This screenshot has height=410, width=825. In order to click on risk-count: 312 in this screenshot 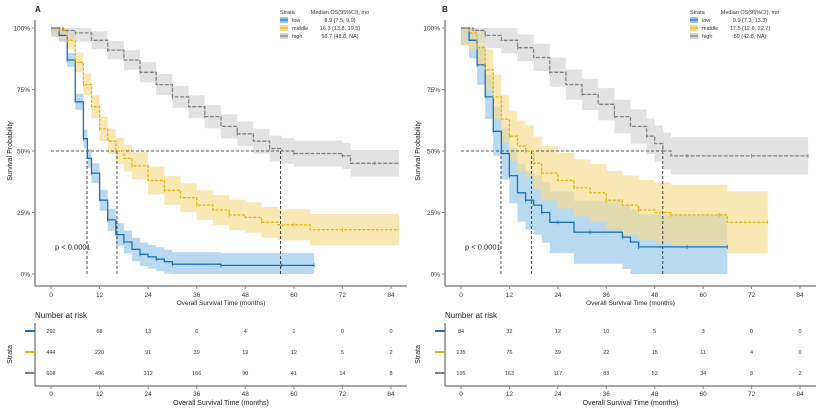, I will do `click(148, 374)`.